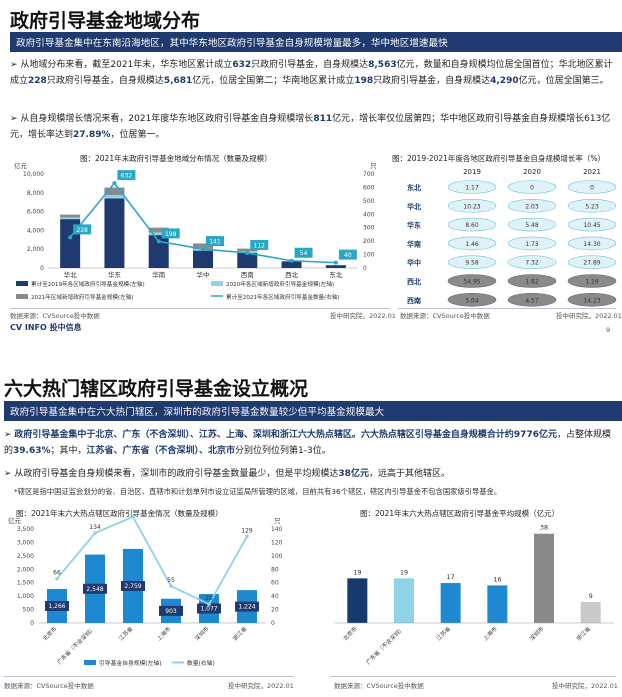 This screenshot has width=622, height=697. Describe the element at coordinates (127, 176) in the screenshot. I see `chart1-count-label: 632` at that location.